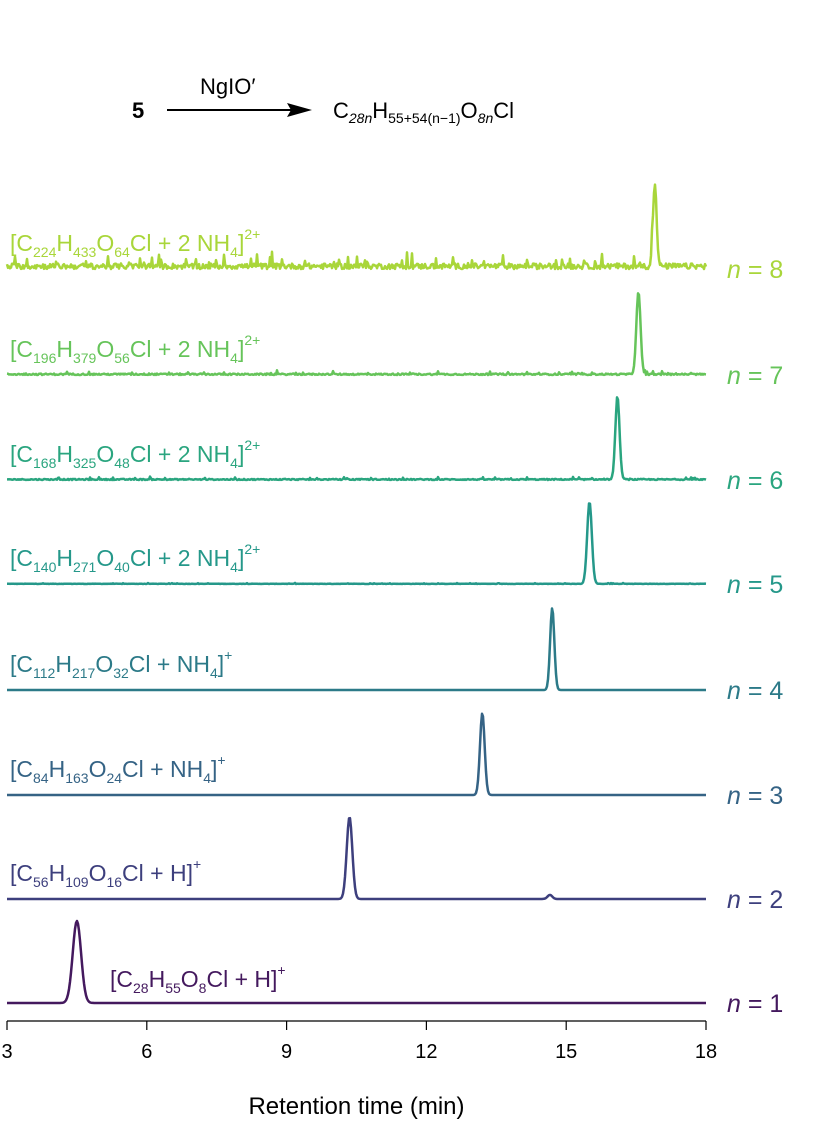 The image size is (824, 1130). Describe the element at coordinates (356, 1106) in the screenshot. I see `x-axis-title: Retention time (min)` at that location.